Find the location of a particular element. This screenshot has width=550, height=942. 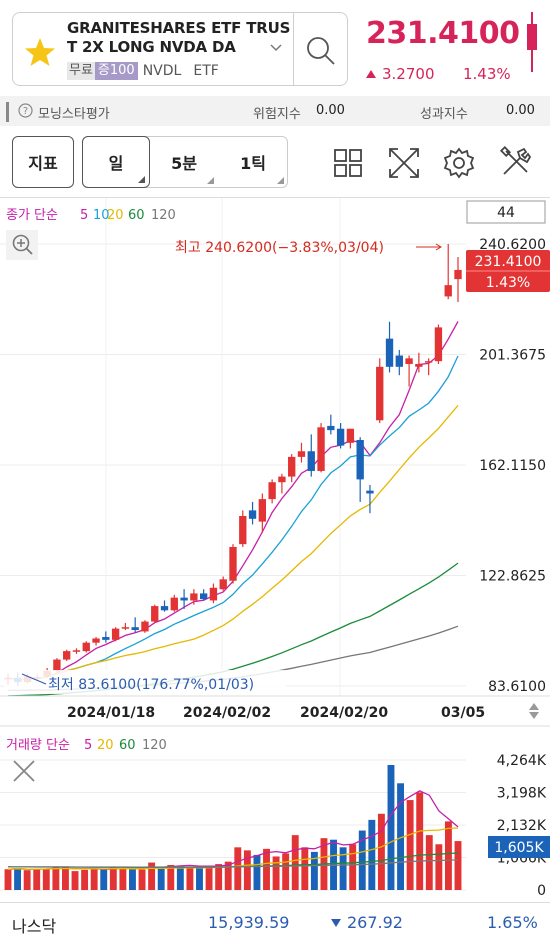

favorite-star-icon is located at coordinates (40, 52).